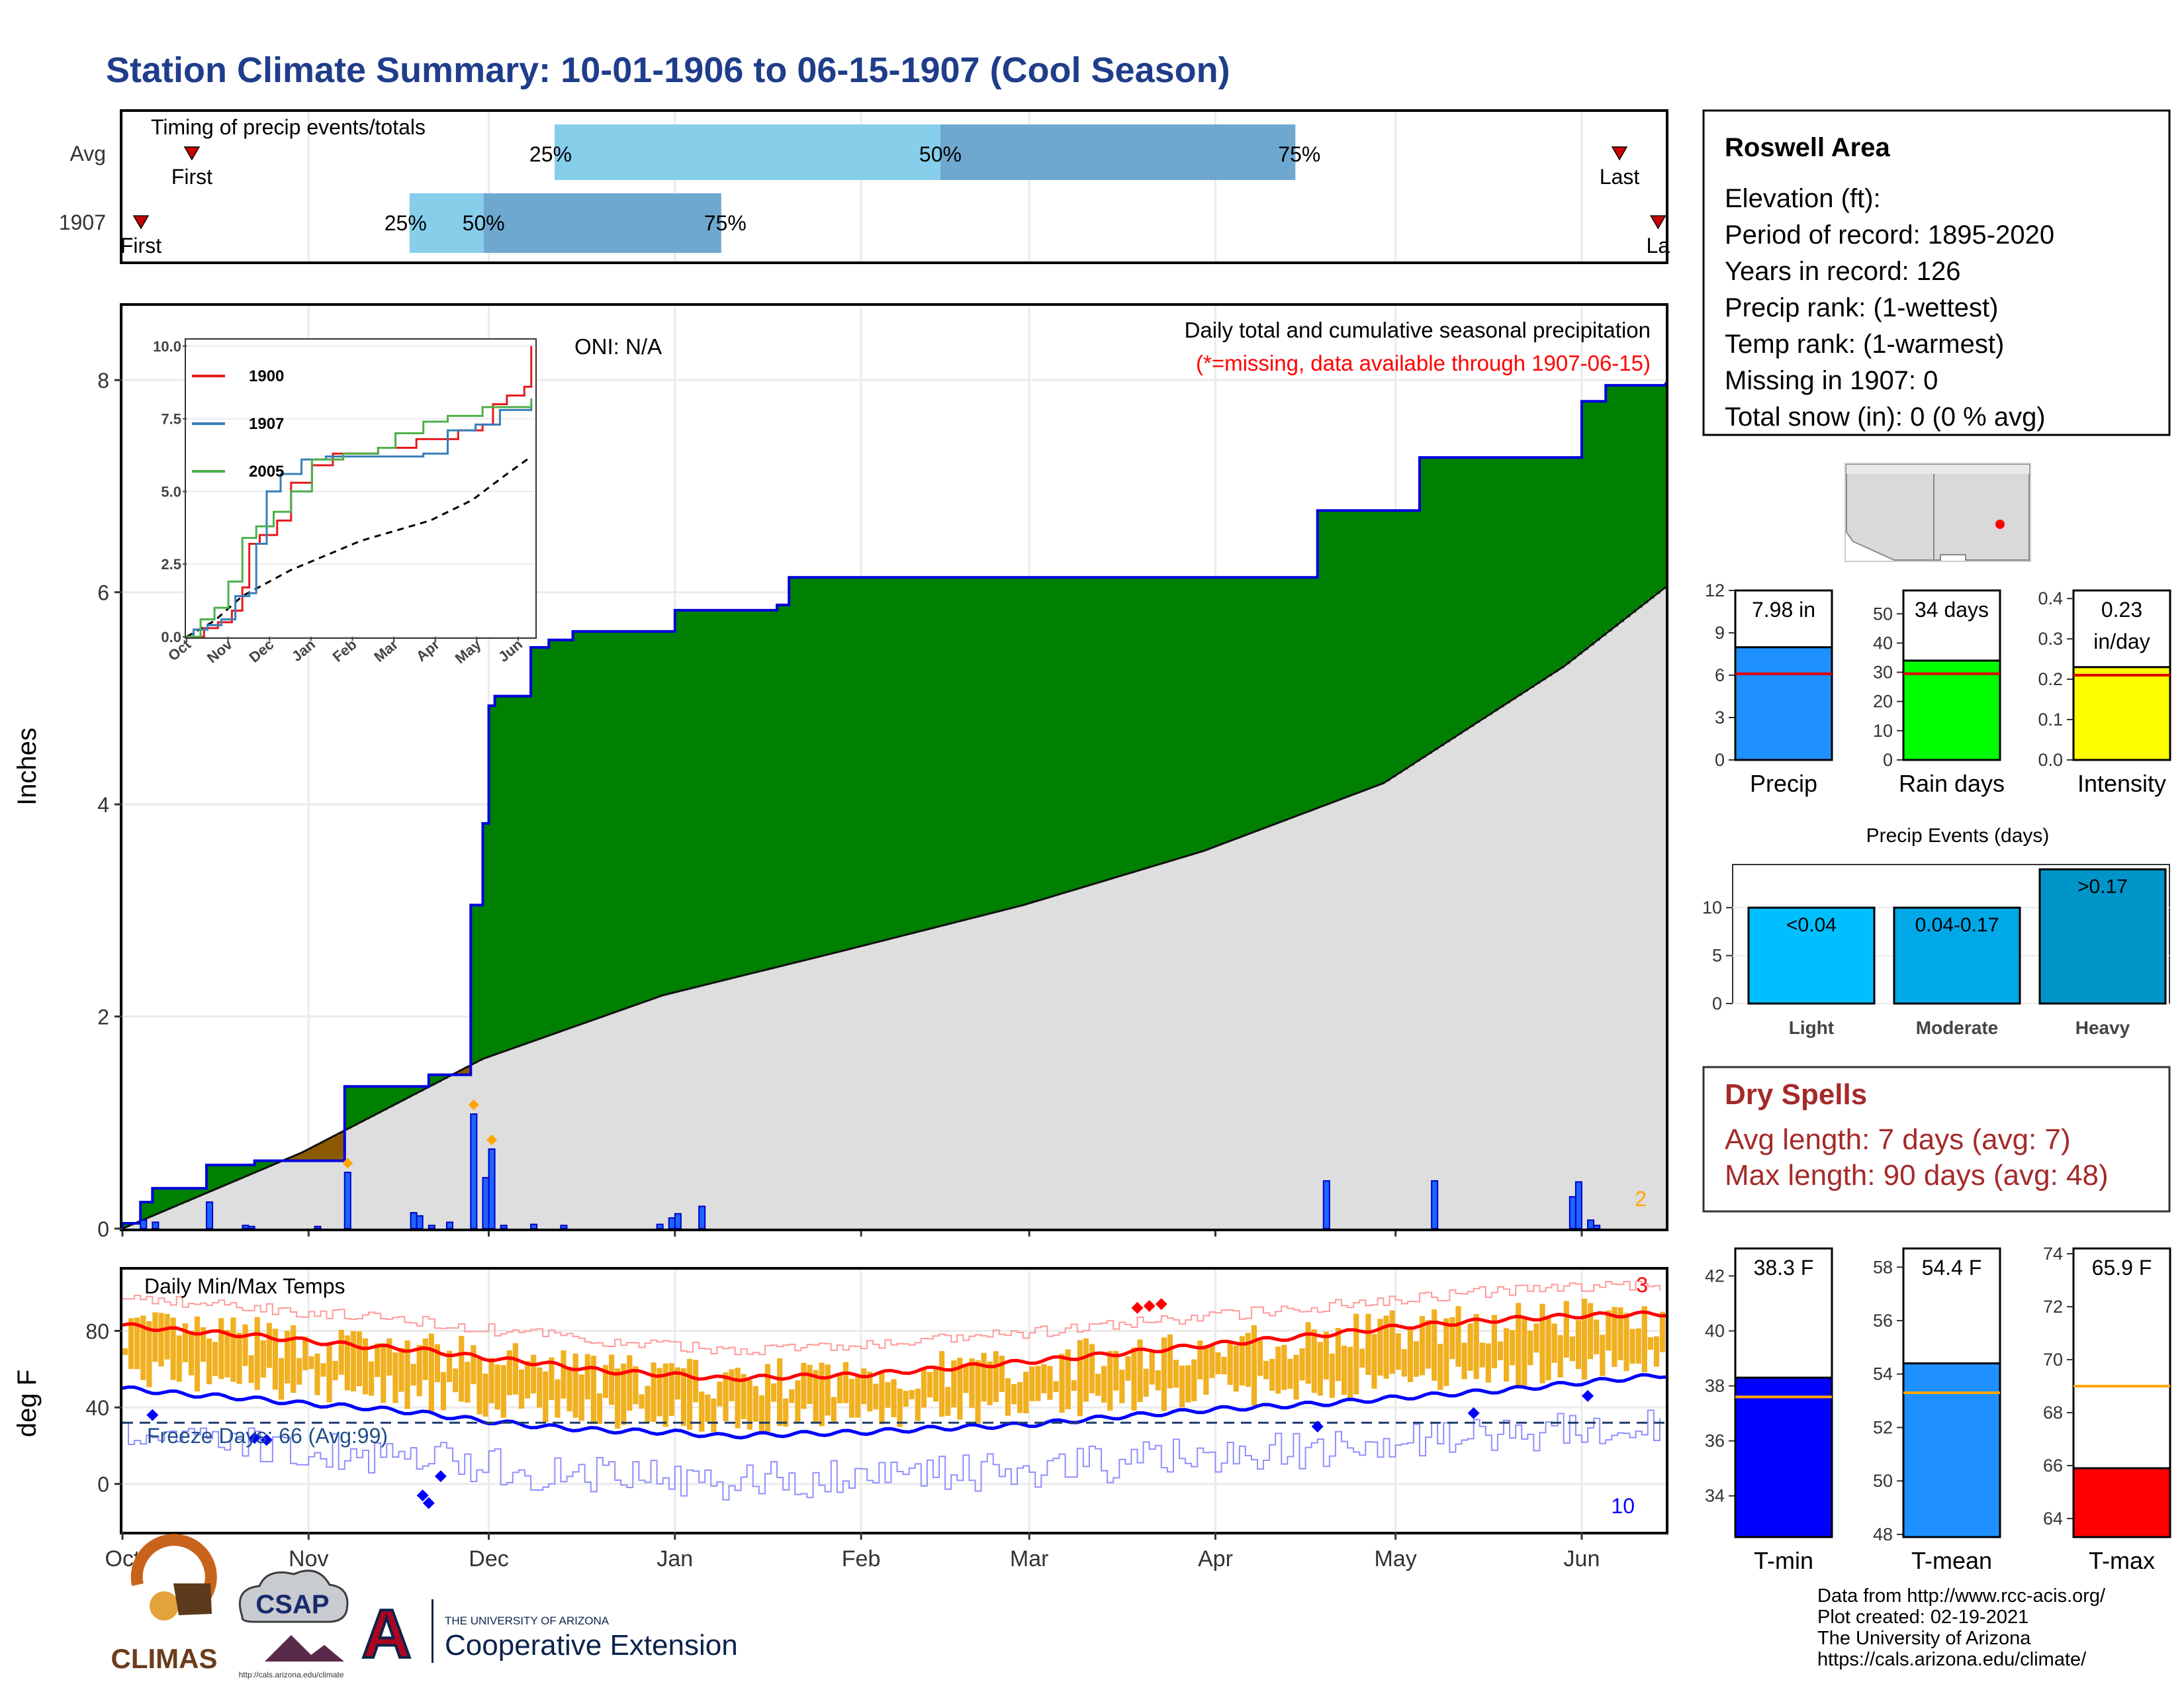 Image resolution: width=2184 pixels, height=1688 pixels. What do you see at coordinates (1715, 1276) in the screenshot?
I see `summary-y-tick-label: 42` at bounding box center [1715, 1276].